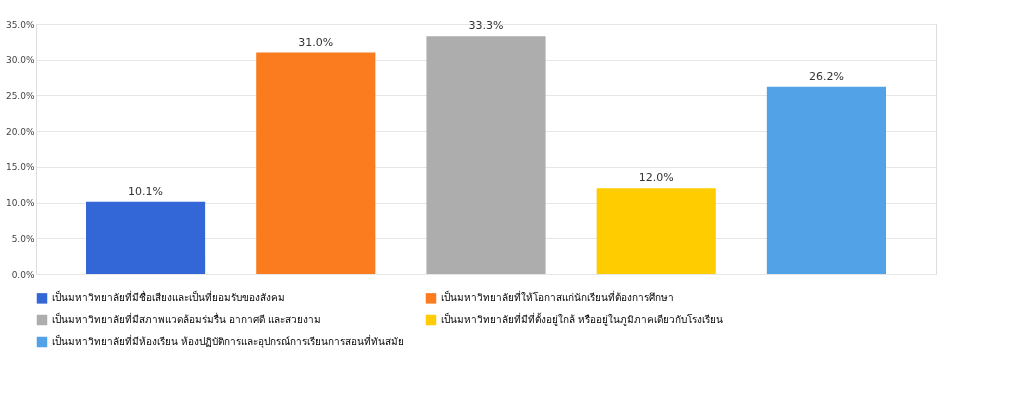 This screenshot has width=1016, height=418. Describe the element at coordinates (168, 297) in the screenshot. I see `legend-label: เป็นมหาวิทยาลัยที่มีชื่อเสียงและเป็นที่ยอมรับของสังคม` at that location.